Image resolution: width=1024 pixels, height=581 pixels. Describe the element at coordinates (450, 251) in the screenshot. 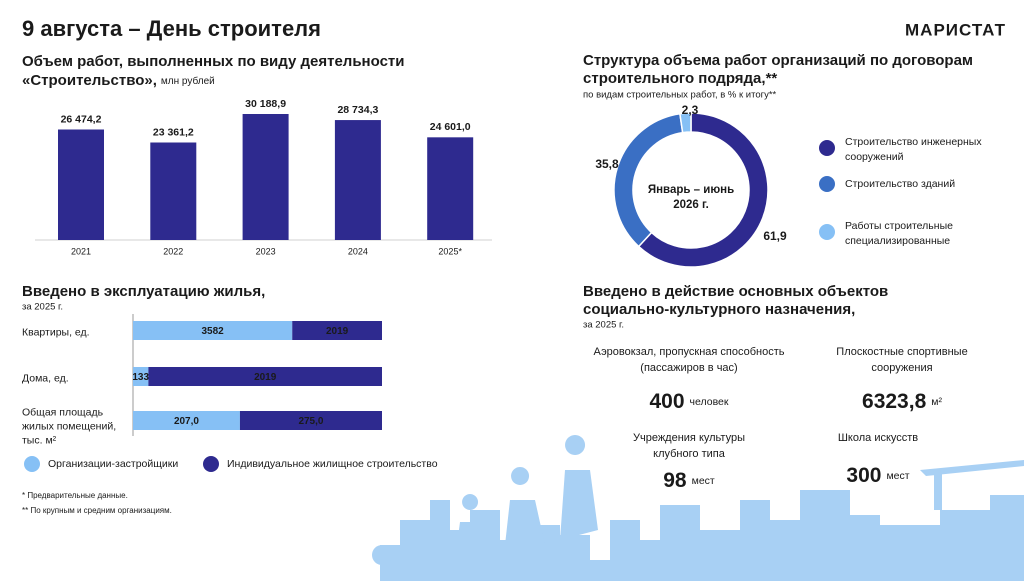

I see `x-tick-label: 2025*` at that location.